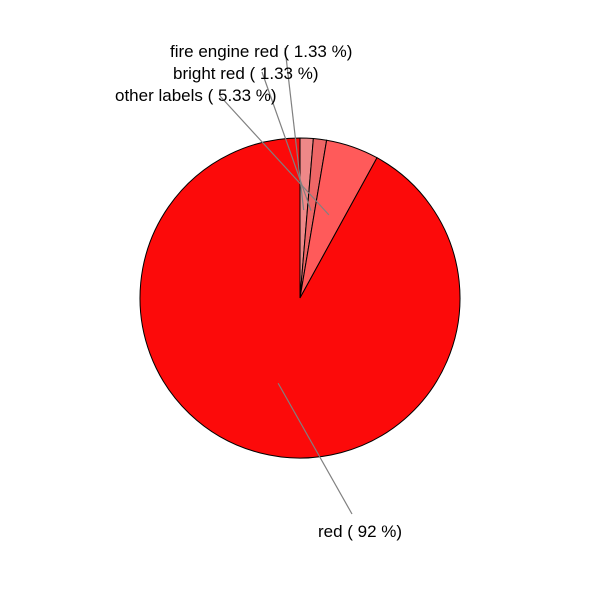 The image size is (600, 600). I want to click on slice-label-fire-engine-red: fire engine red ( 1.33 %), so click(261, 51).